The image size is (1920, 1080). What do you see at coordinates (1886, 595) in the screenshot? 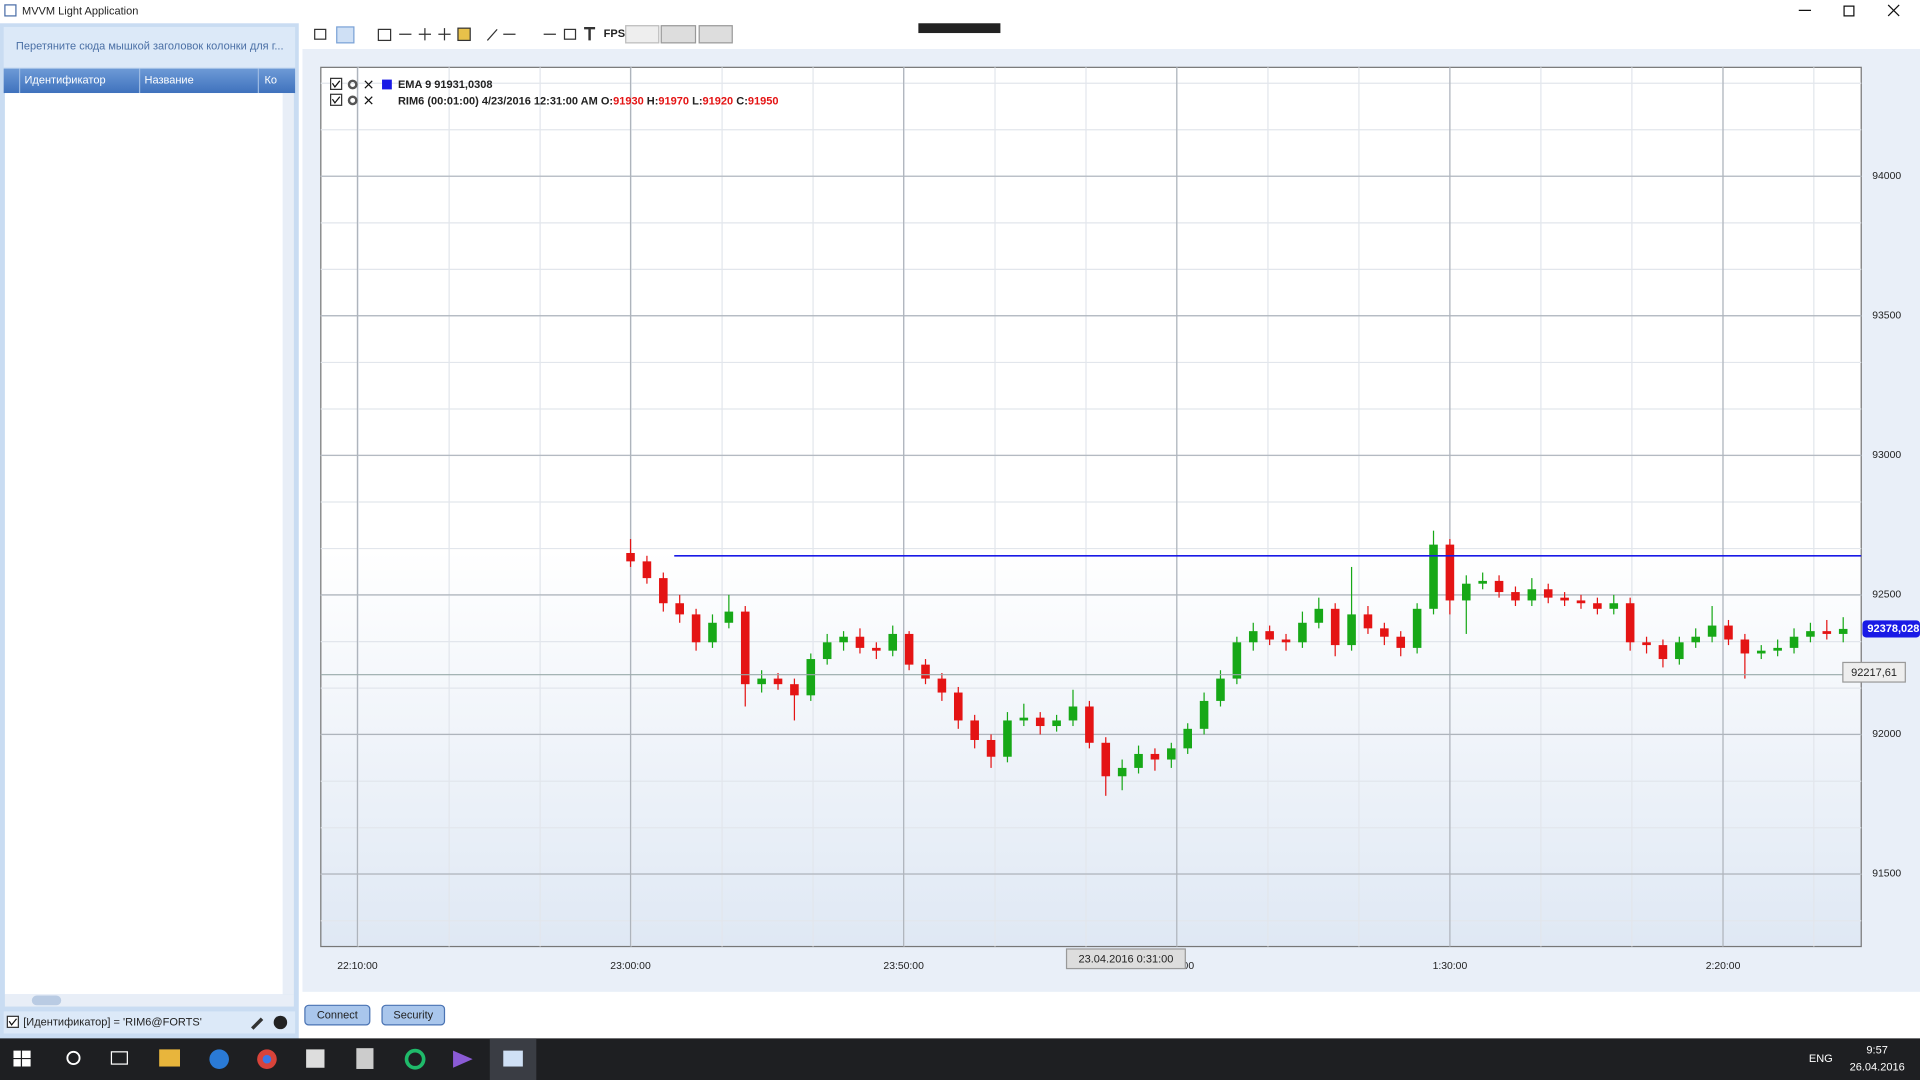
I see `y-tick-label: 92500` at bounding box center [1886, 595].